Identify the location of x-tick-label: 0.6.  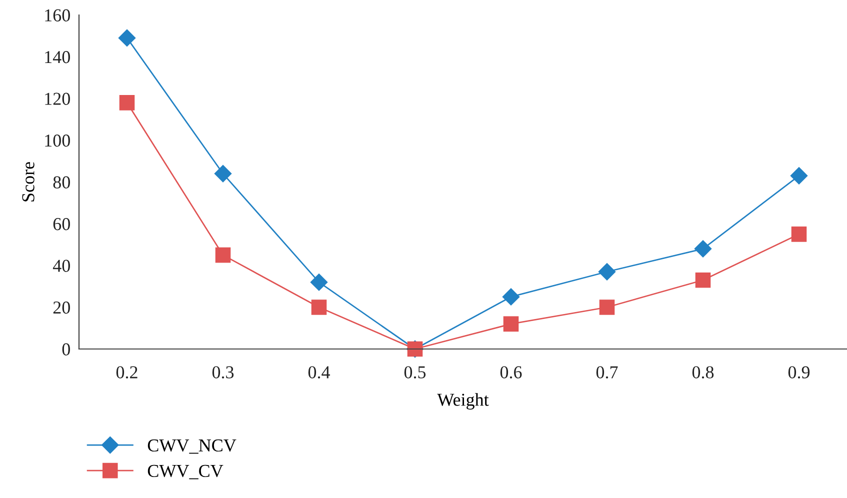
(511, 372).